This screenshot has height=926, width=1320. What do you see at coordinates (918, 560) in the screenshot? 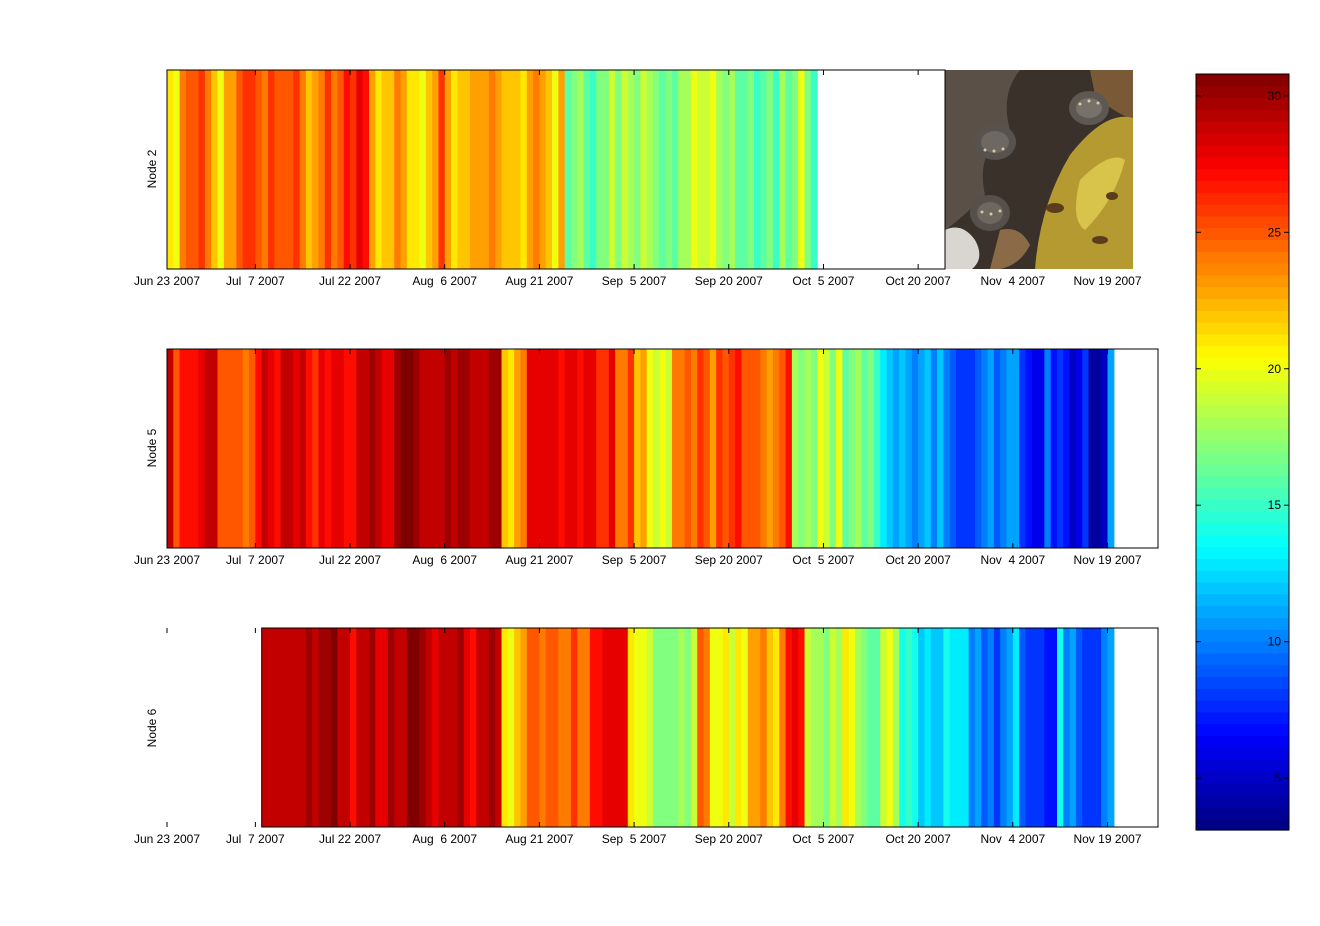
I see `x-tick-label: Oct 20 2007` at bounding box center [918, 560].